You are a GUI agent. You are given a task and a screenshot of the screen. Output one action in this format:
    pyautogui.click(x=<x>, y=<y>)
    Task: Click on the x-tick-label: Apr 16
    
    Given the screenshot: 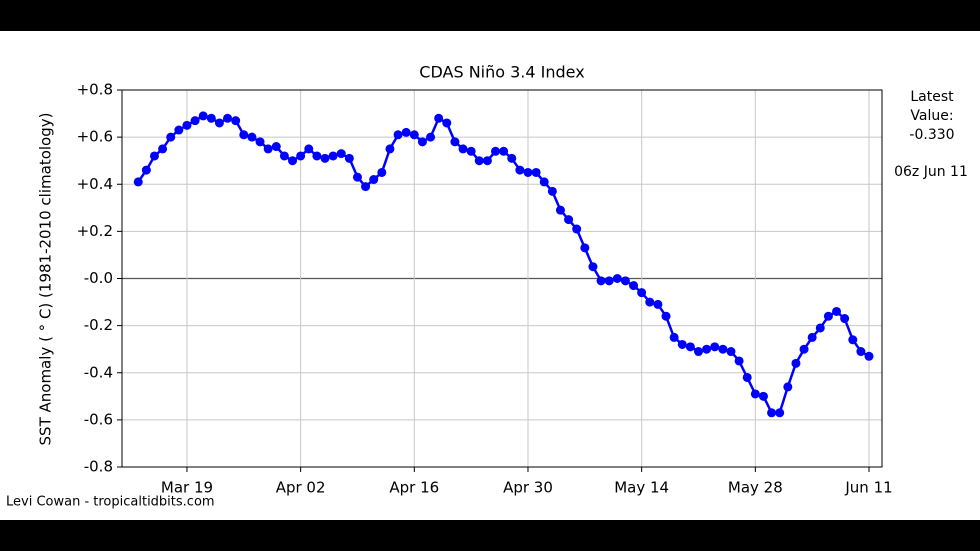 What is the action you would take?
    pyautogui.click(x=414, y=488)
    